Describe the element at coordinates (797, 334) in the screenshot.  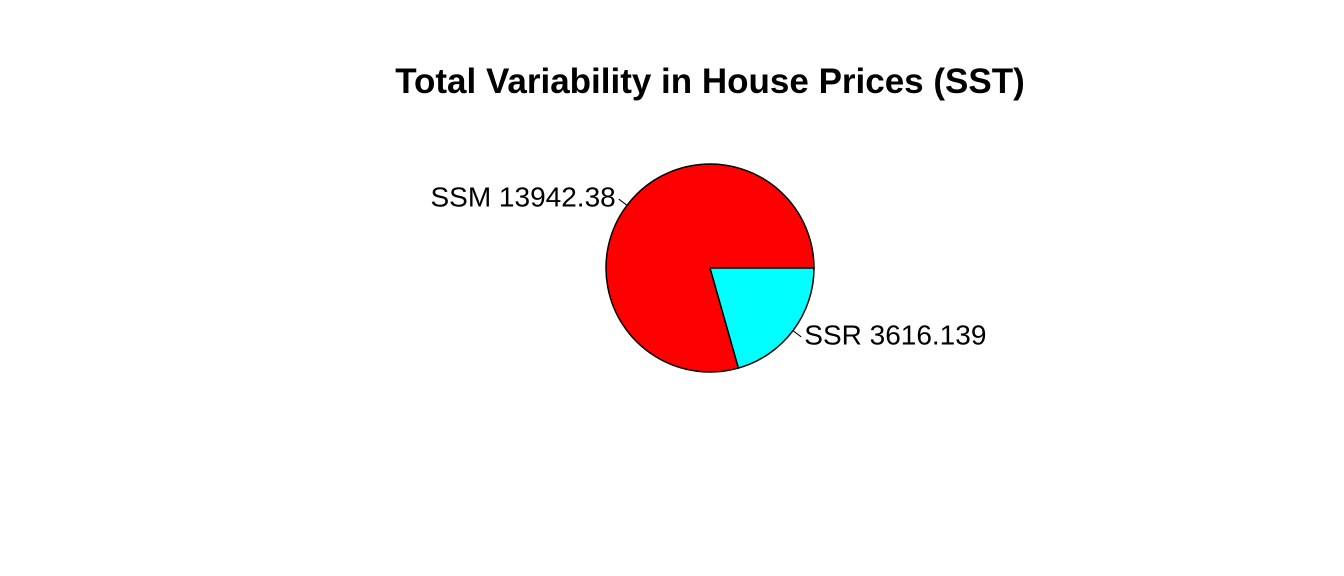
I see `leader-line-ssr` at that location.